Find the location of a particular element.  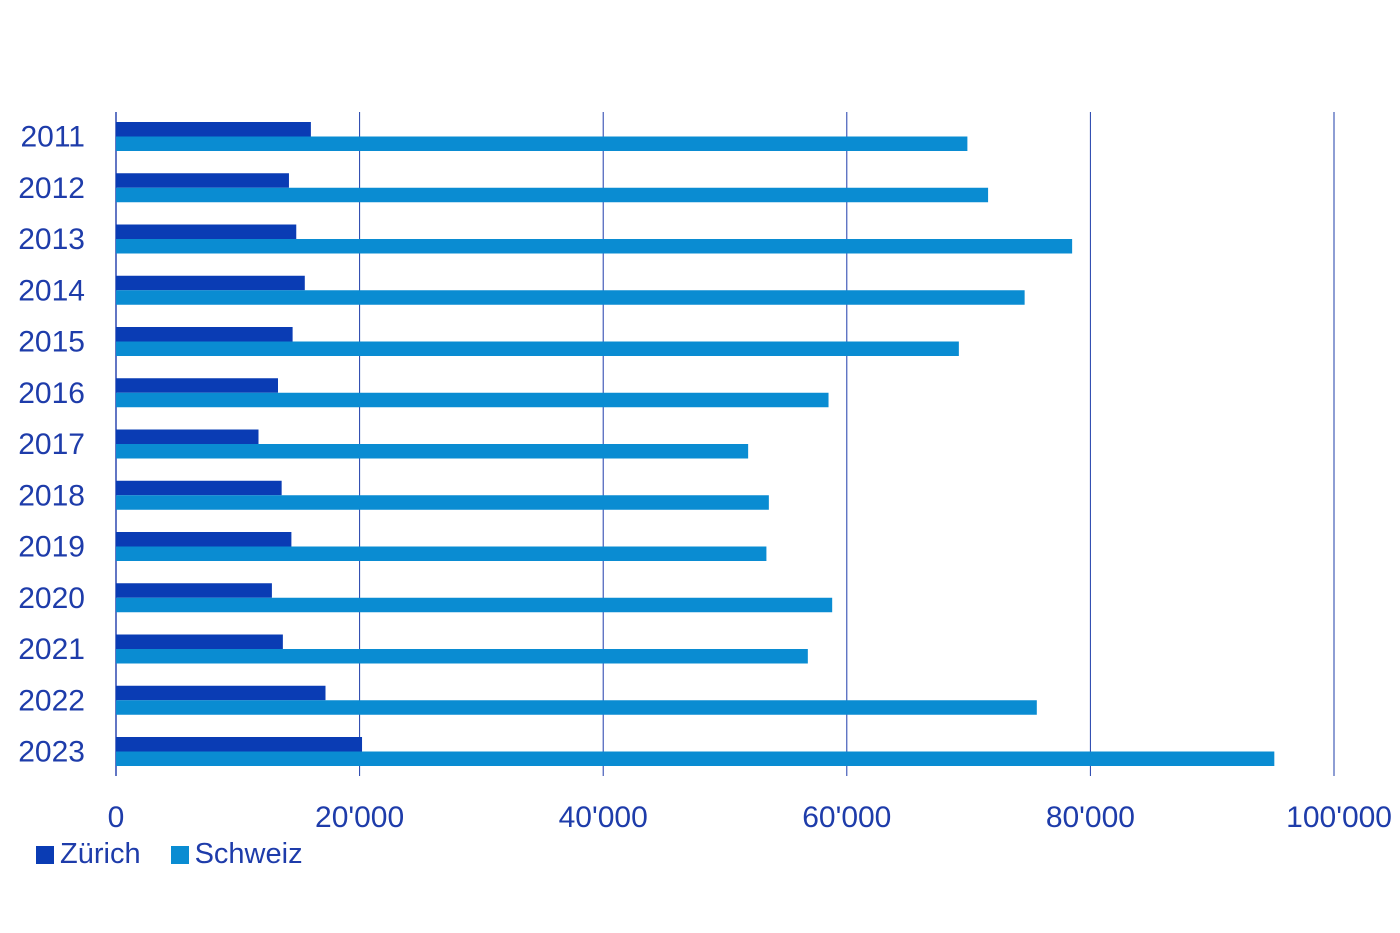

x-axis-labels: 0 20'000 40'000 60'000 80'000 100'000 is located at coordinates (750, 817).